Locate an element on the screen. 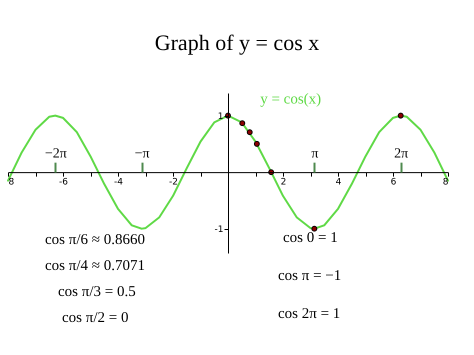 The image size is (474, 355). x2-tick-label: −π is located at coordinates (142, 154).